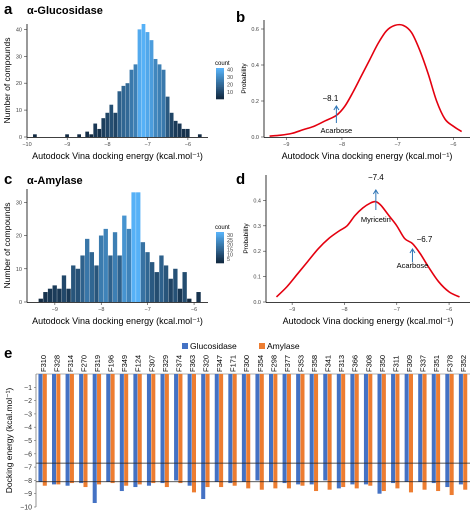  Describe the element at coordinates (55, 181) in the screenshot. I see `panel-title: α-Amylase` at that location.